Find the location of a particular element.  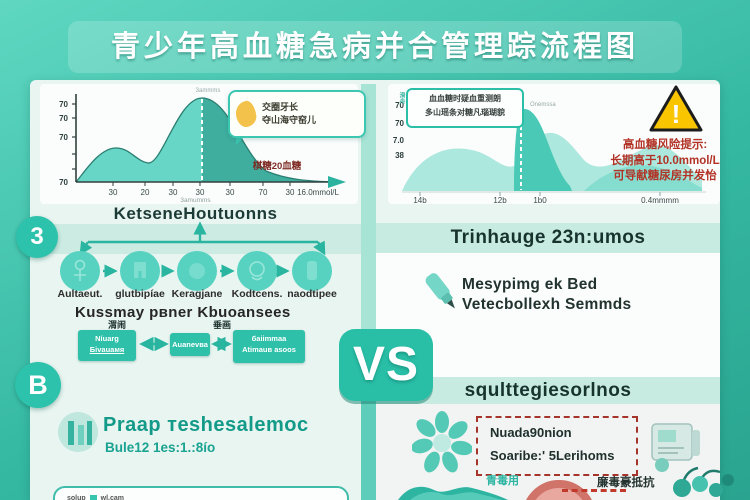

measure-line2: Vetecbollexh Semmds is located at coordinates (547, 304).